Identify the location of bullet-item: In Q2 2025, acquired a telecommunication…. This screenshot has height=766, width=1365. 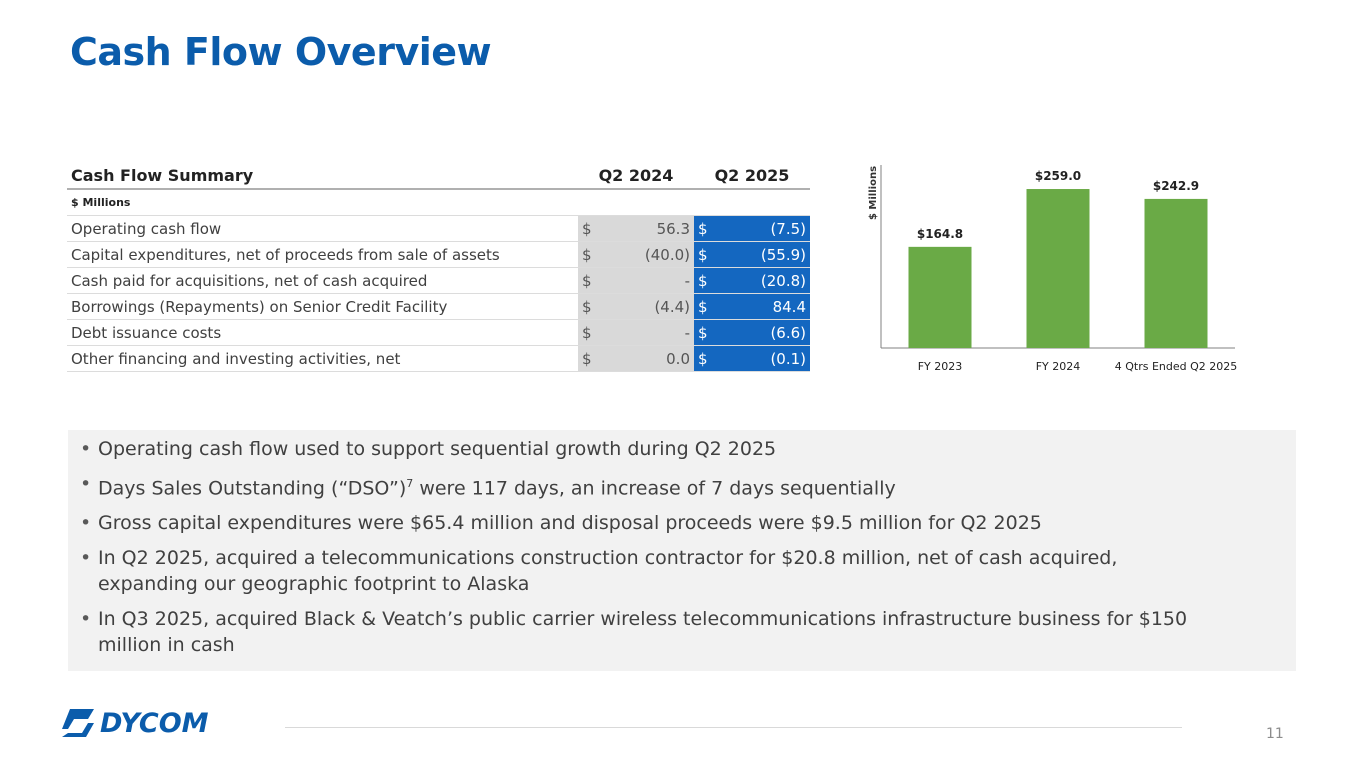
(649, 571).